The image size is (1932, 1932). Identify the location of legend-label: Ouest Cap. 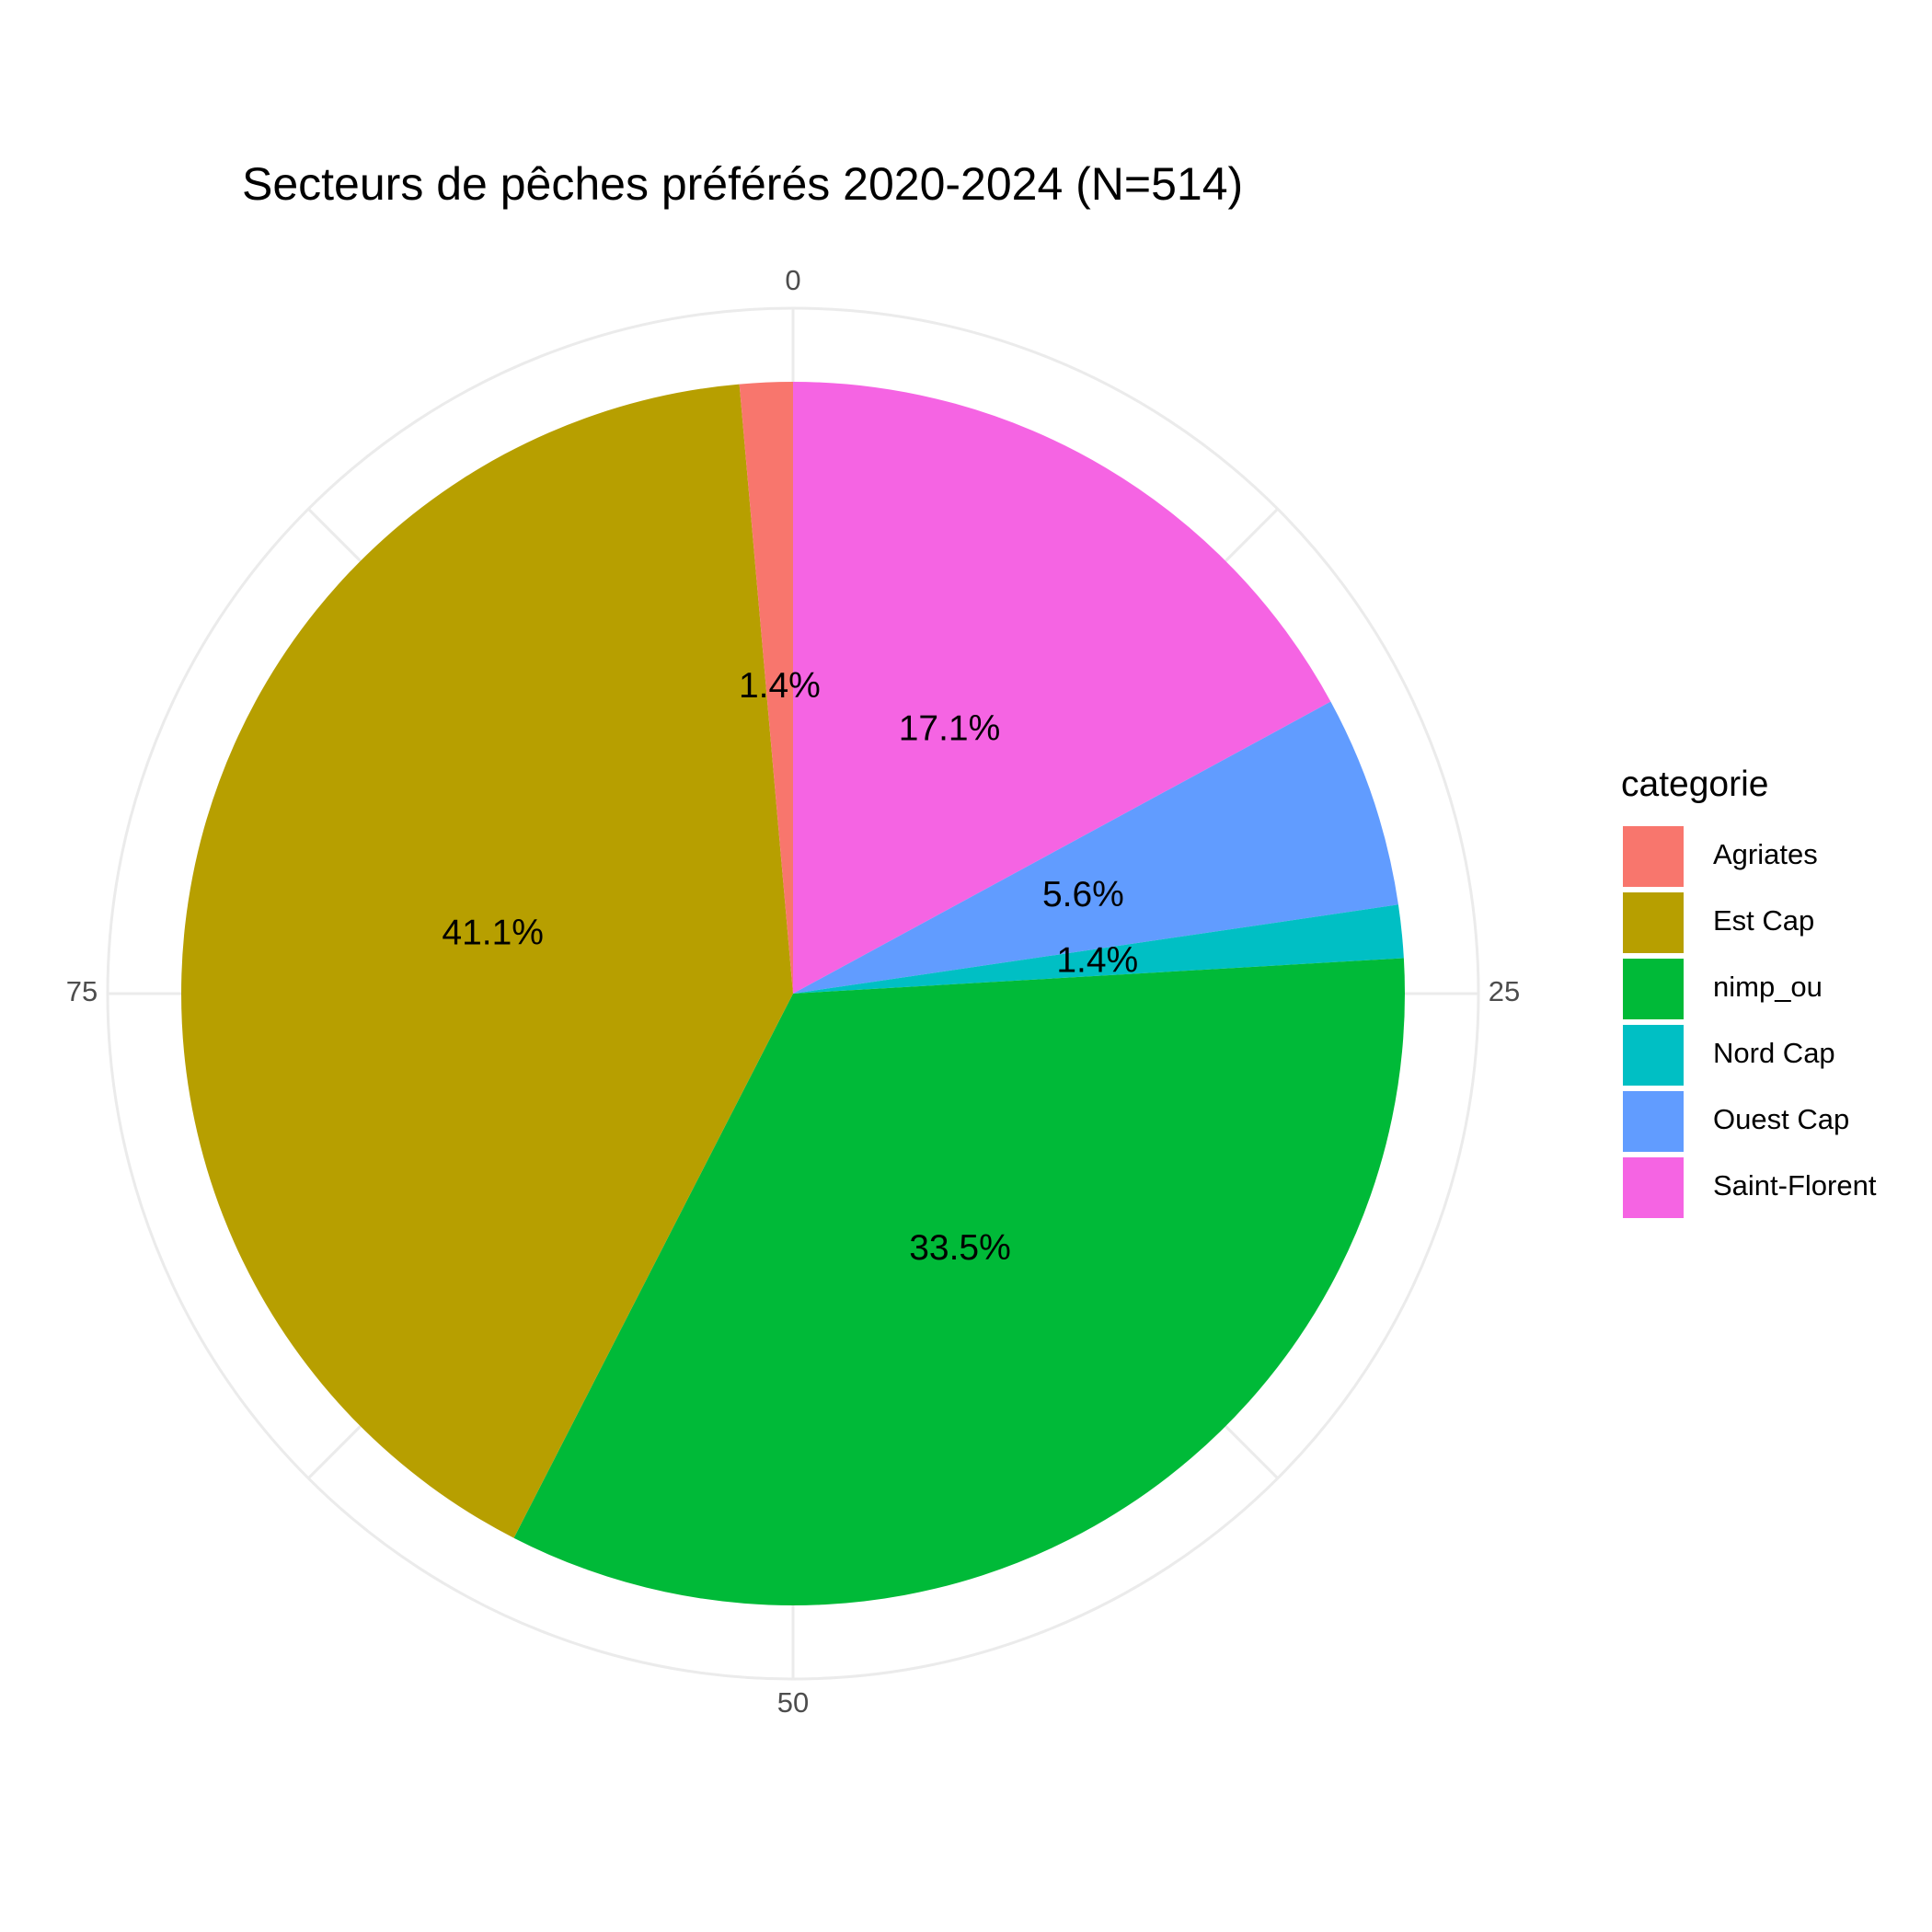
(1781, 1119).